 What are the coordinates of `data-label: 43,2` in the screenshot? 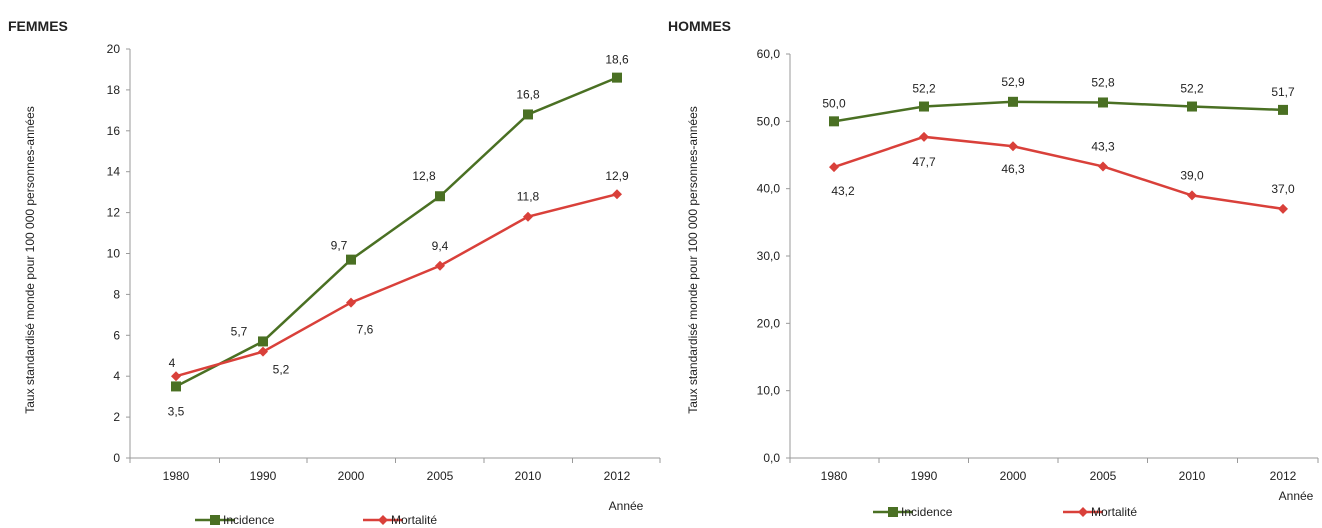 It's located at (843, 191).